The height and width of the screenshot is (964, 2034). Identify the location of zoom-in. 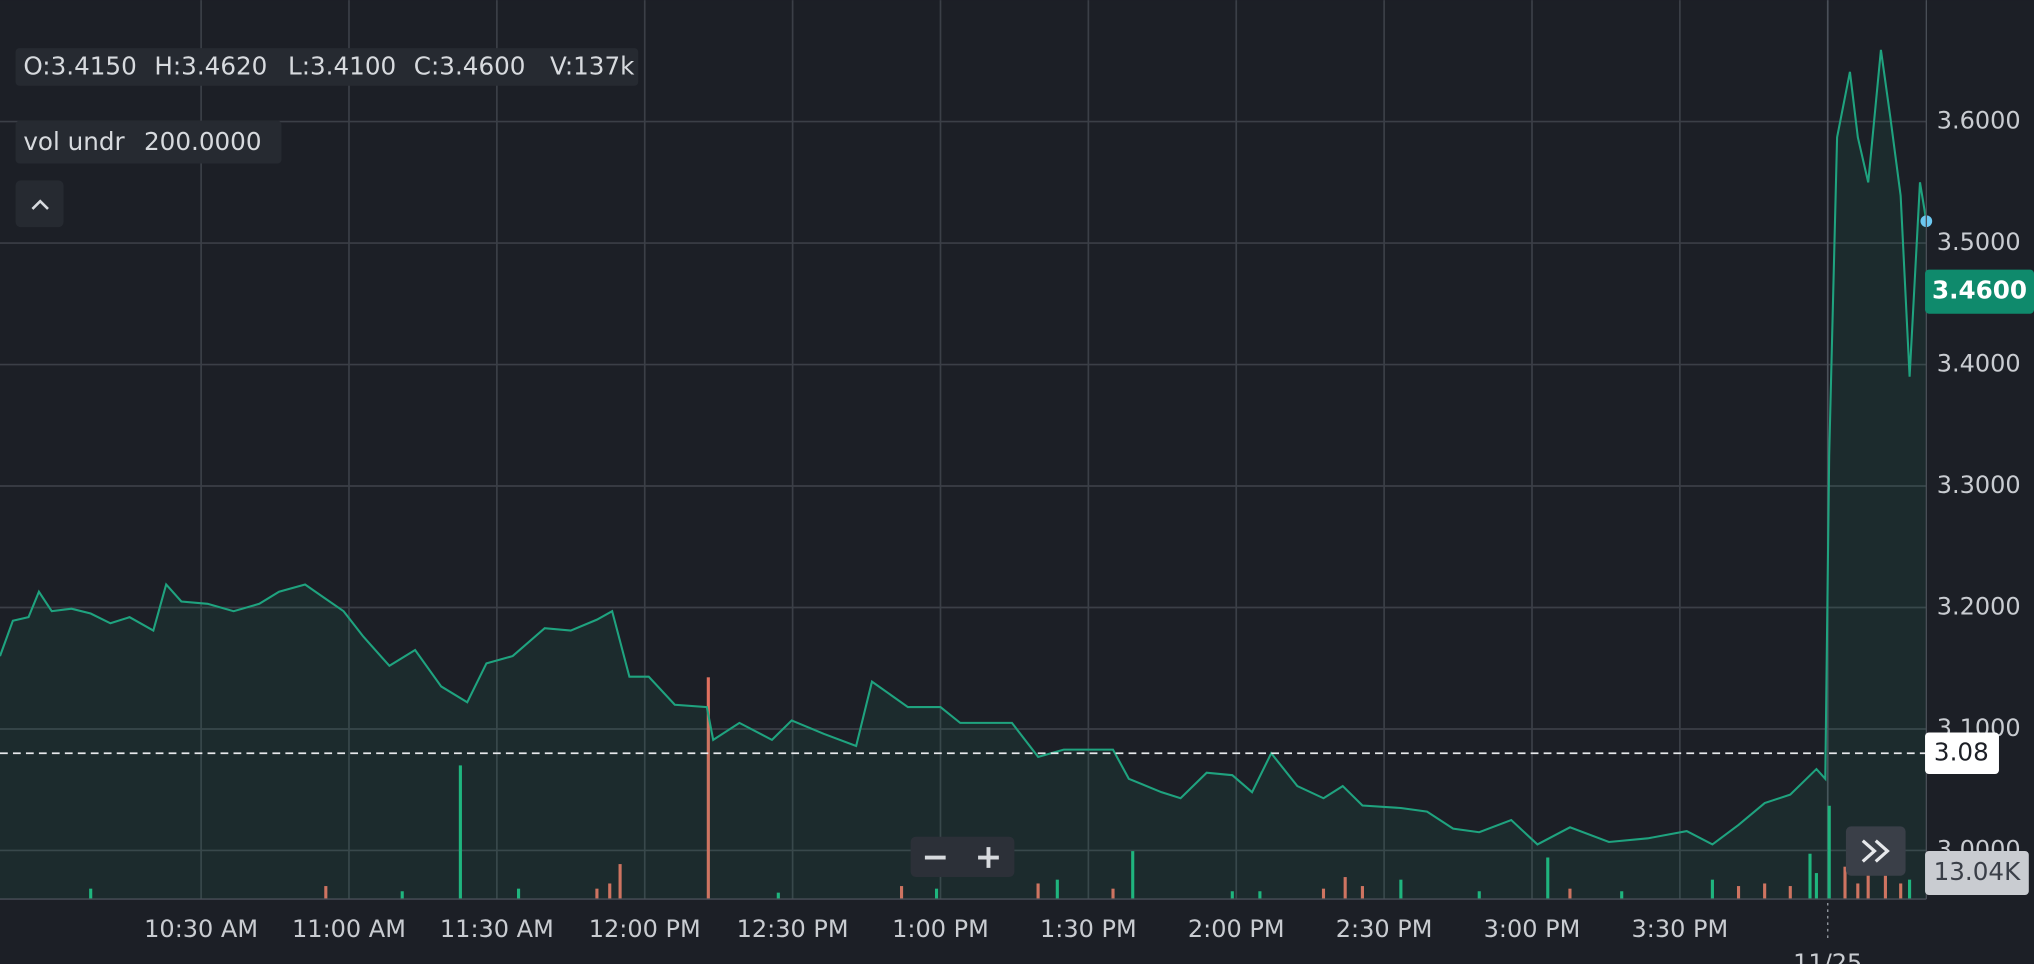
(988, 857).